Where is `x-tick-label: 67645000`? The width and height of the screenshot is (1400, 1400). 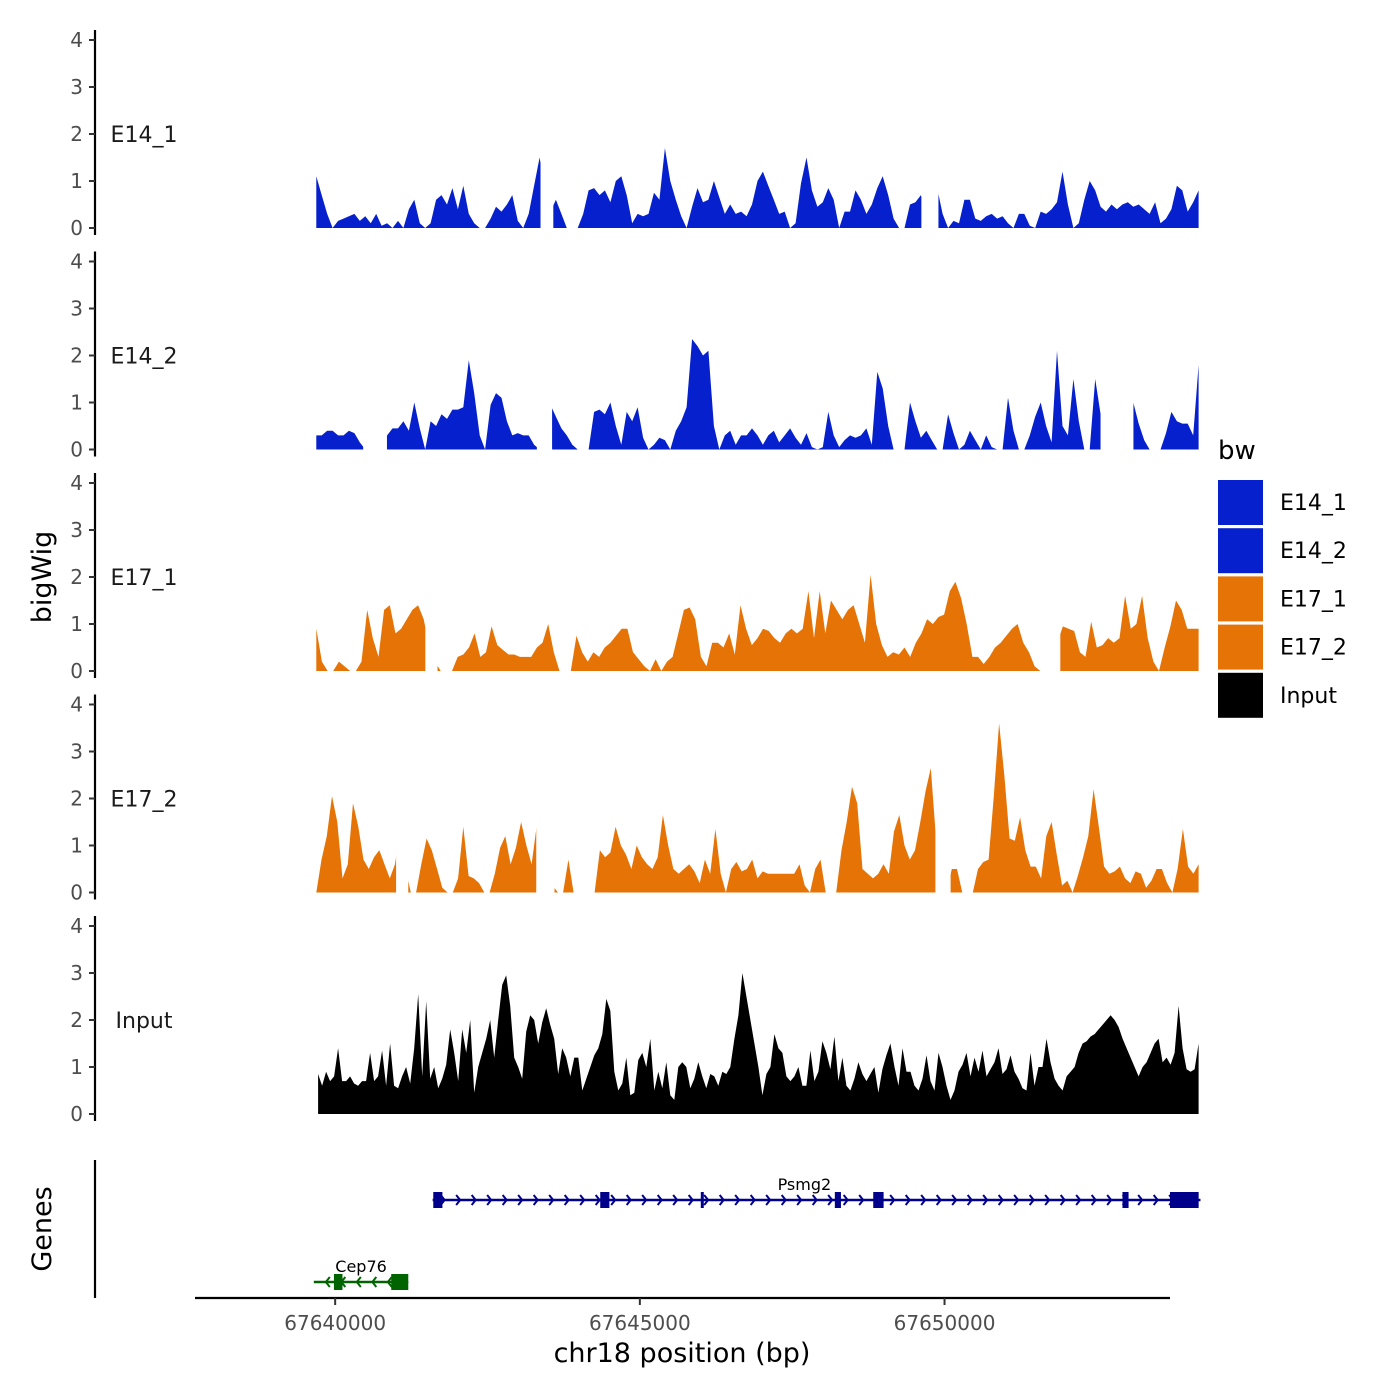
x-tick-label: 67645000 is located at coordinates (640, 1323).